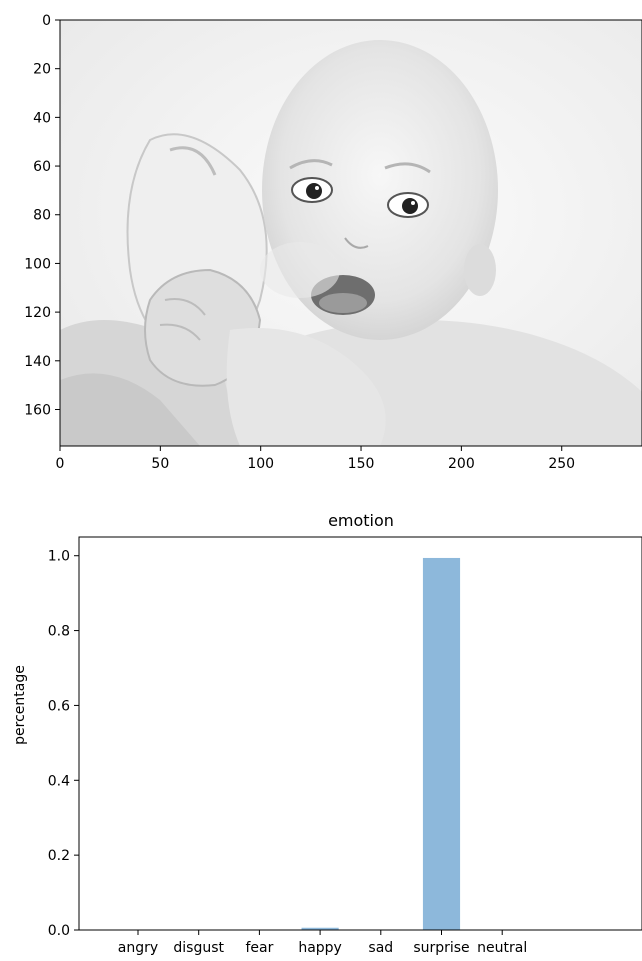 The width and height of the screenshot is (642, 961). What do you see at coordinates (59, 781) in the screenshot?
I see `y-tick-label: 0.4` at bounding box center [59, 781].